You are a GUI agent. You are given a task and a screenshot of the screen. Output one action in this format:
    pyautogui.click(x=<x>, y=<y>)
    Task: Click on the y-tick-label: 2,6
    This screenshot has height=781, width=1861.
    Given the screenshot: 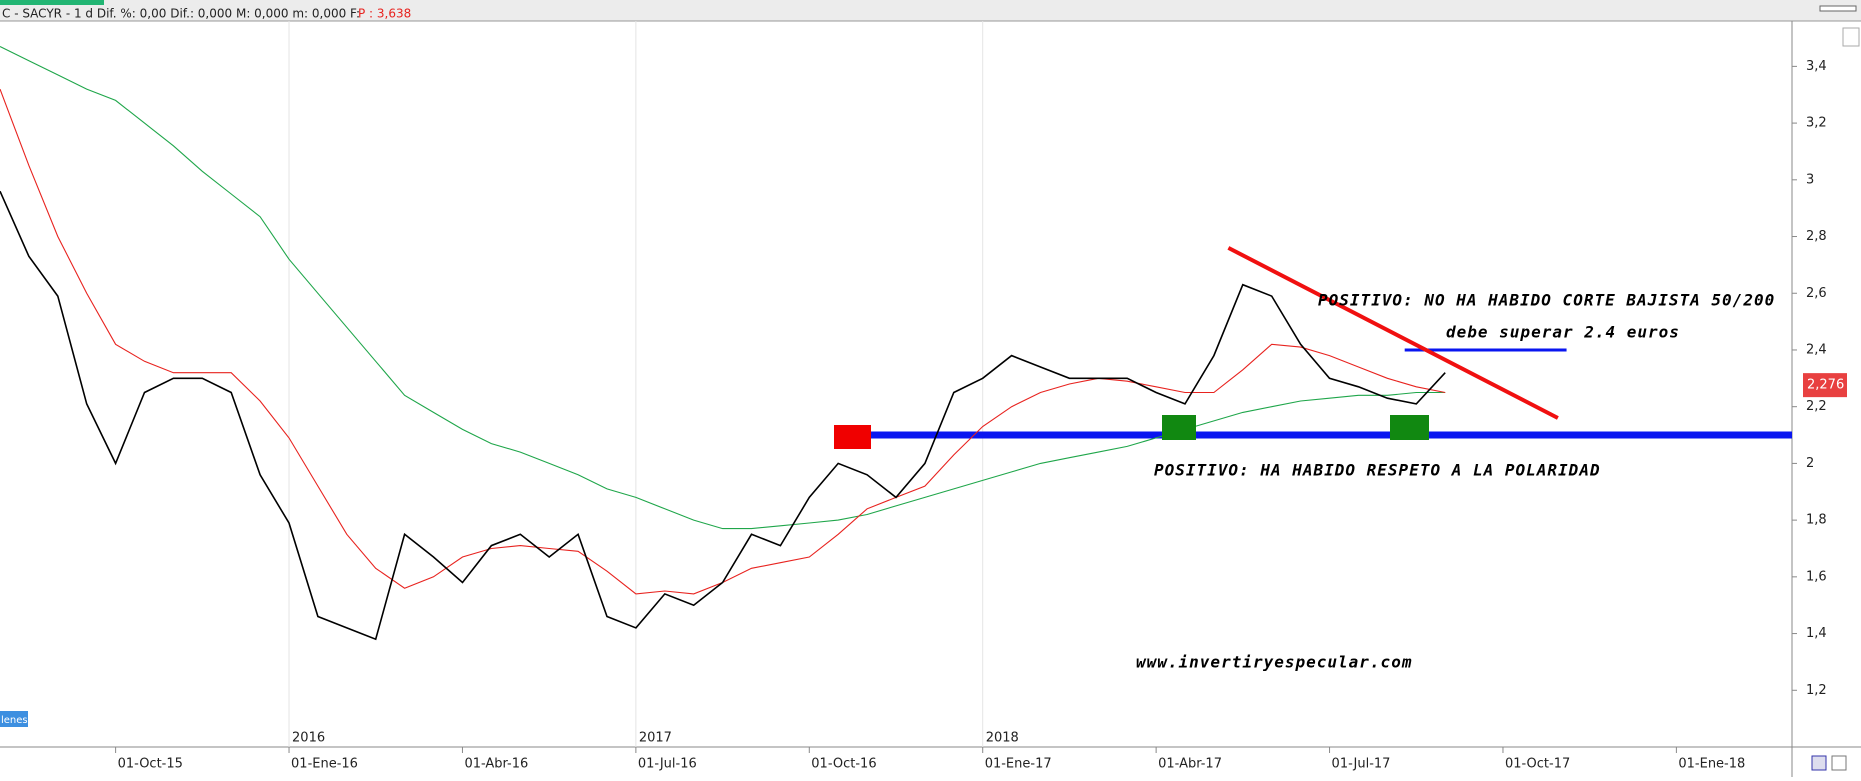 What is the action you would take?
    pyautogui.click(x=1816, y=293)
    